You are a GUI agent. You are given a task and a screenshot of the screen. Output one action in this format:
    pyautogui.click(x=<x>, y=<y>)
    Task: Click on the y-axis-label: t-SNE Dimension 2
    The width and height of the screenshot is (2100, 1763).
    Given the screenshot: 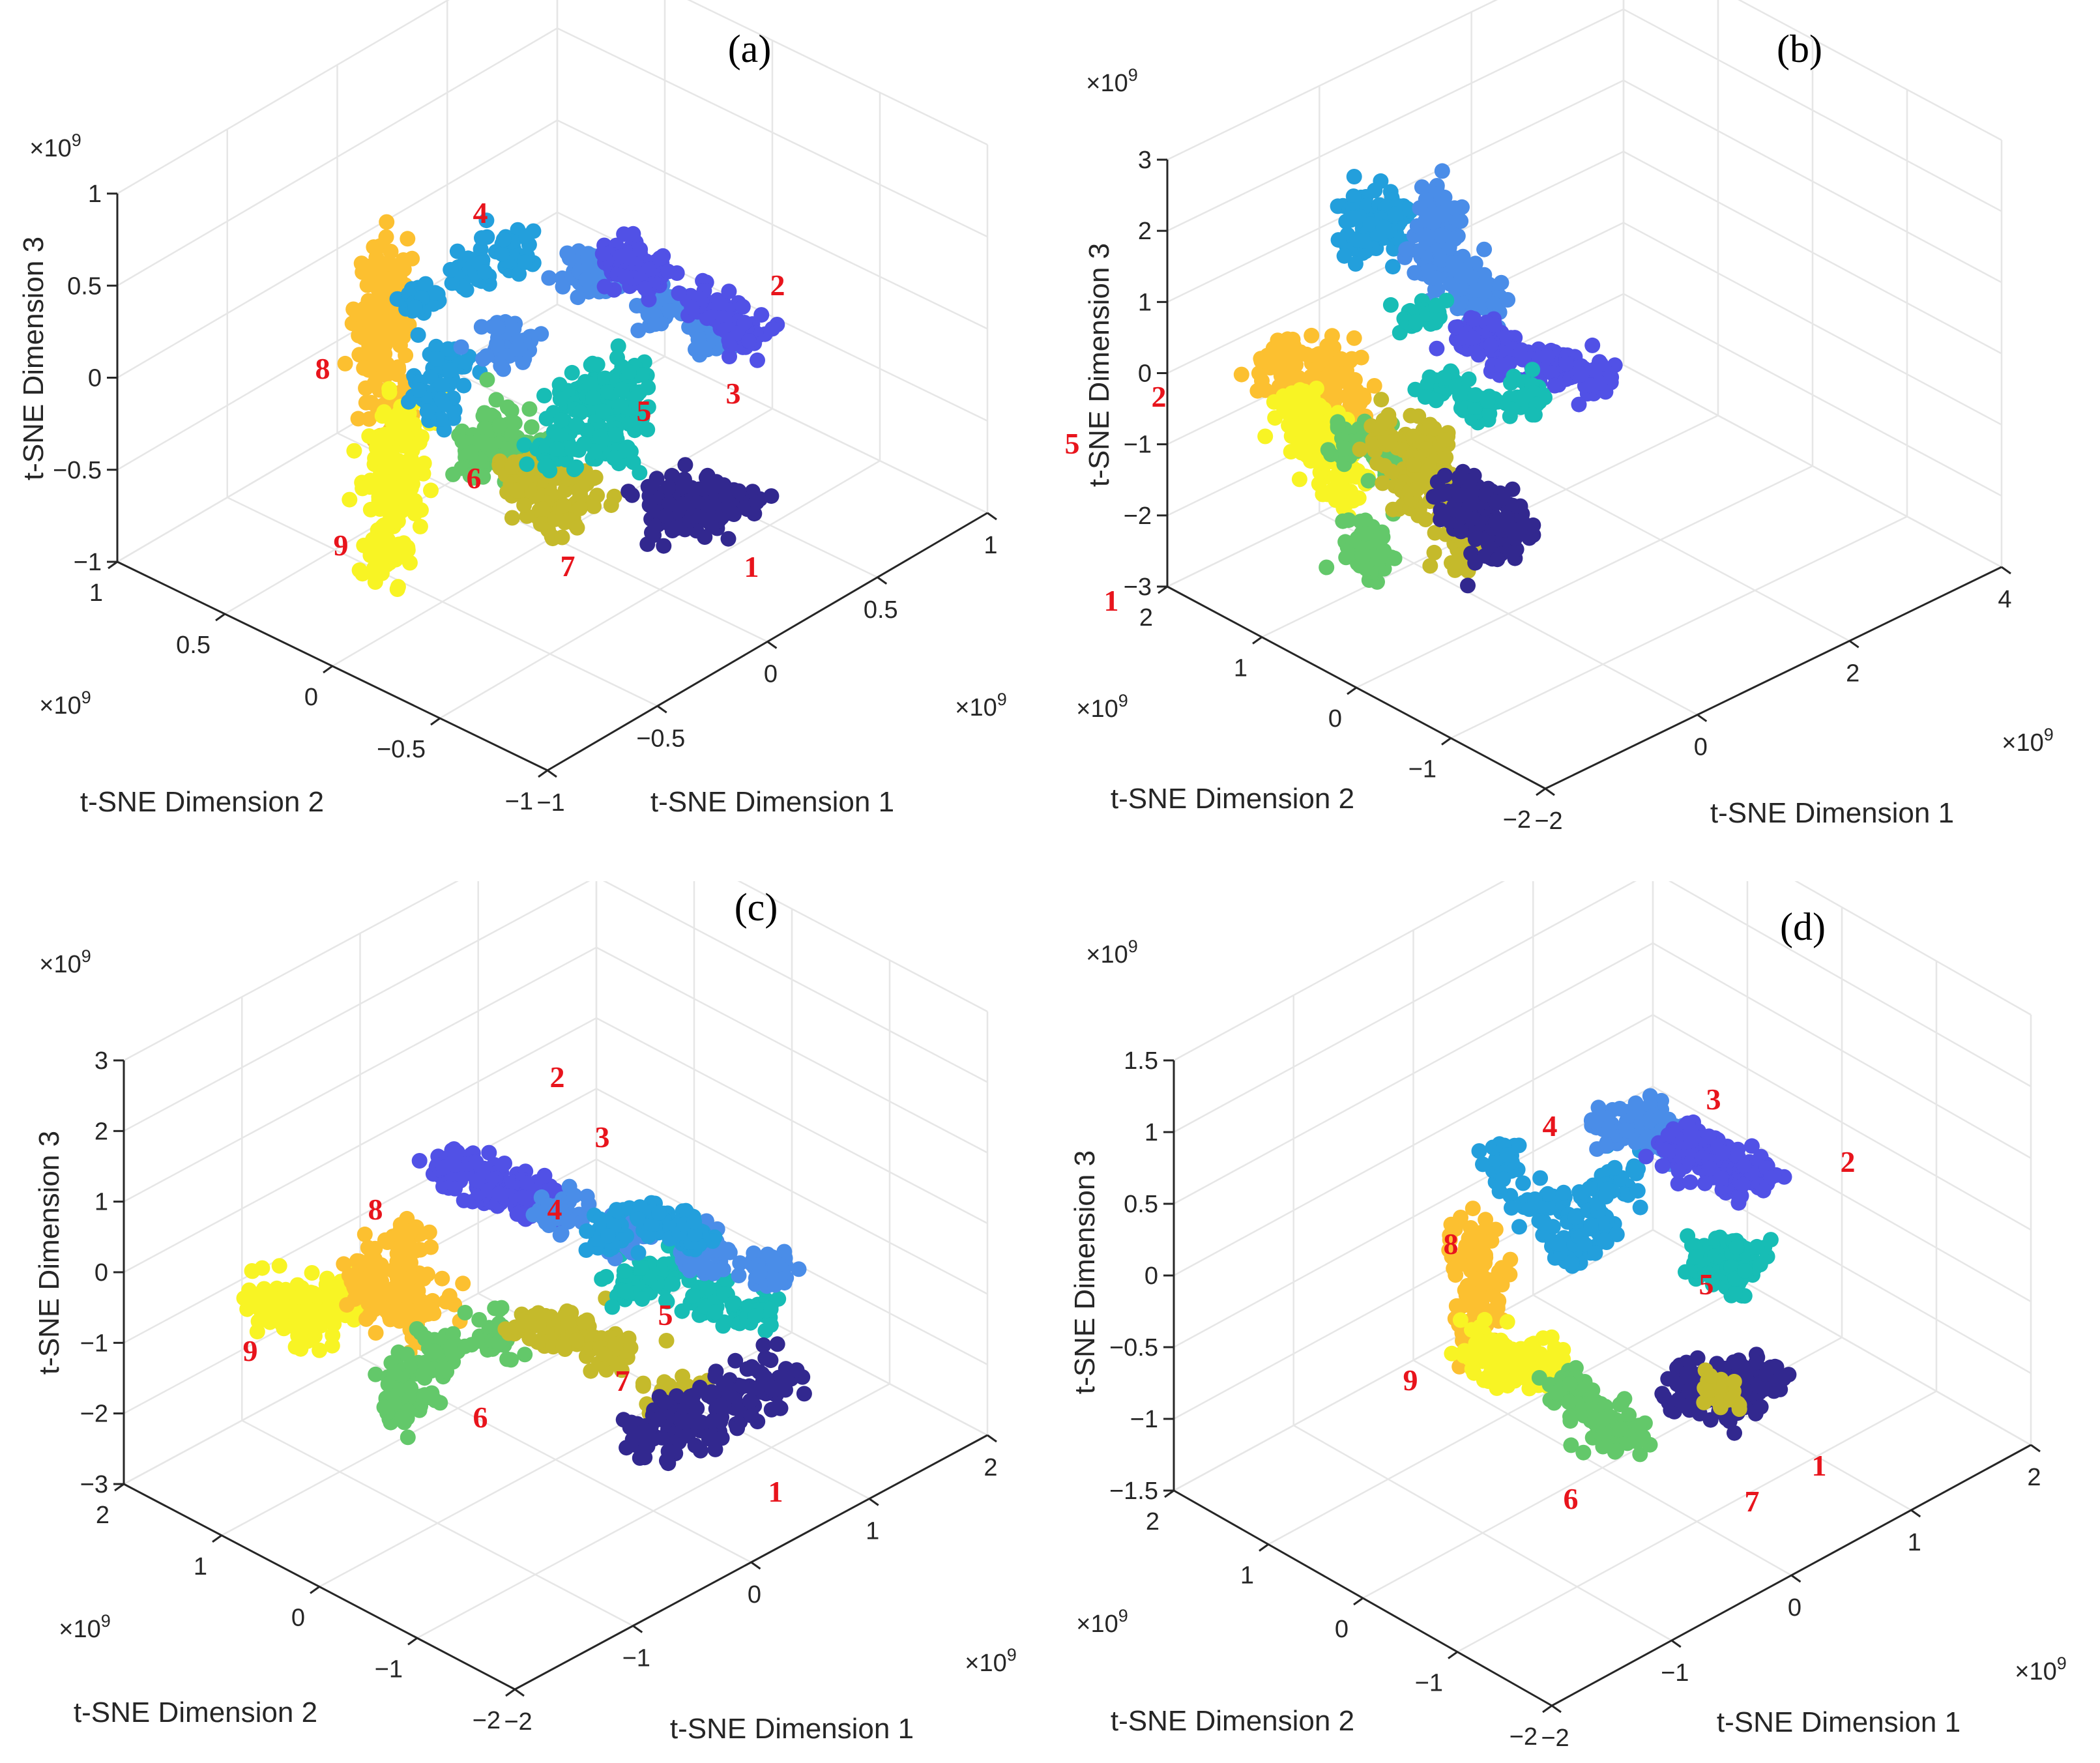 What is the action you would take?
    pyautogui.click(x=1232, y=799)
    